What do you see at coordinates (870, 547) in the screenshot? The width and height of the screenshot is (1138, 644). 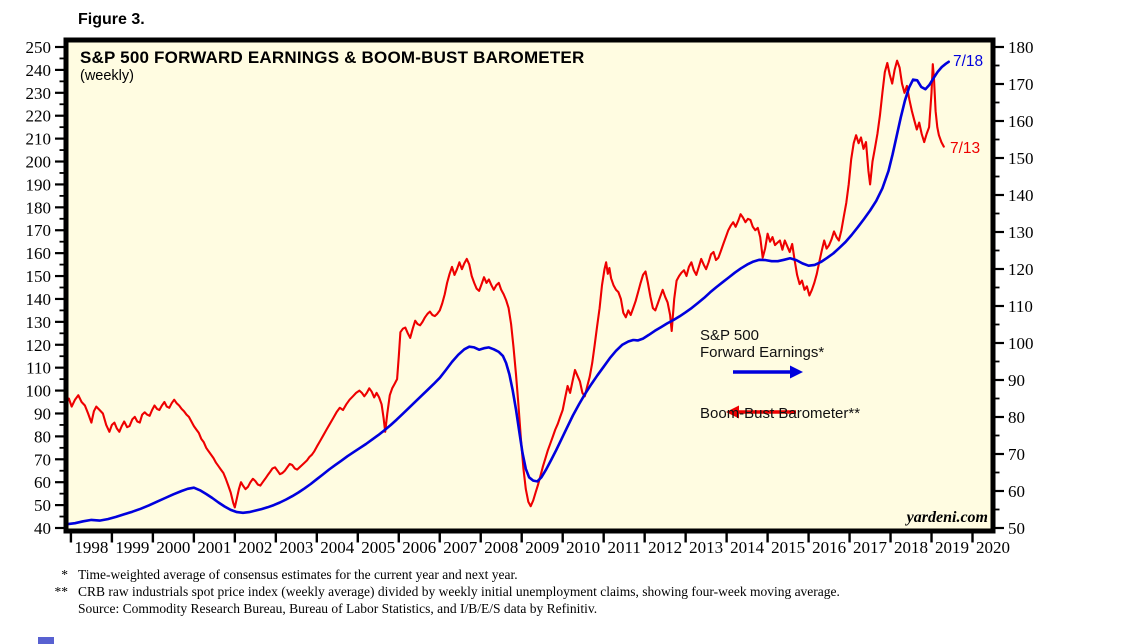 I see `x-axis-label: 2017` at bounding box center [870, 547].